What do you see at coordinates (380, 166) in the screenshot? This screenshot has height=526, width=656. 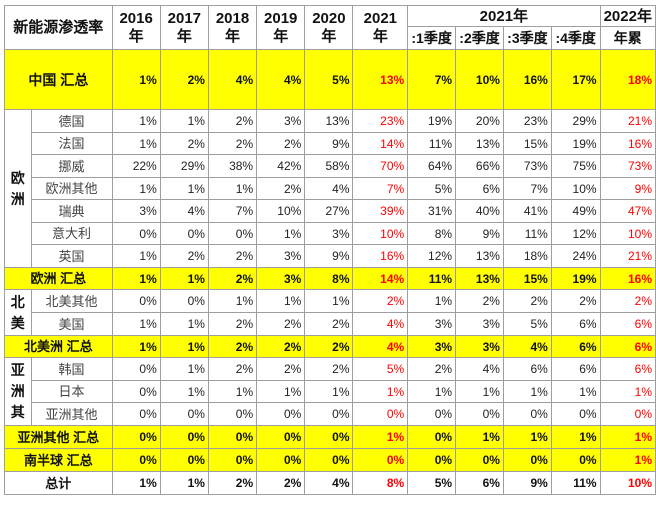 I see `cell: 70%` at bounding box center [380, 166].